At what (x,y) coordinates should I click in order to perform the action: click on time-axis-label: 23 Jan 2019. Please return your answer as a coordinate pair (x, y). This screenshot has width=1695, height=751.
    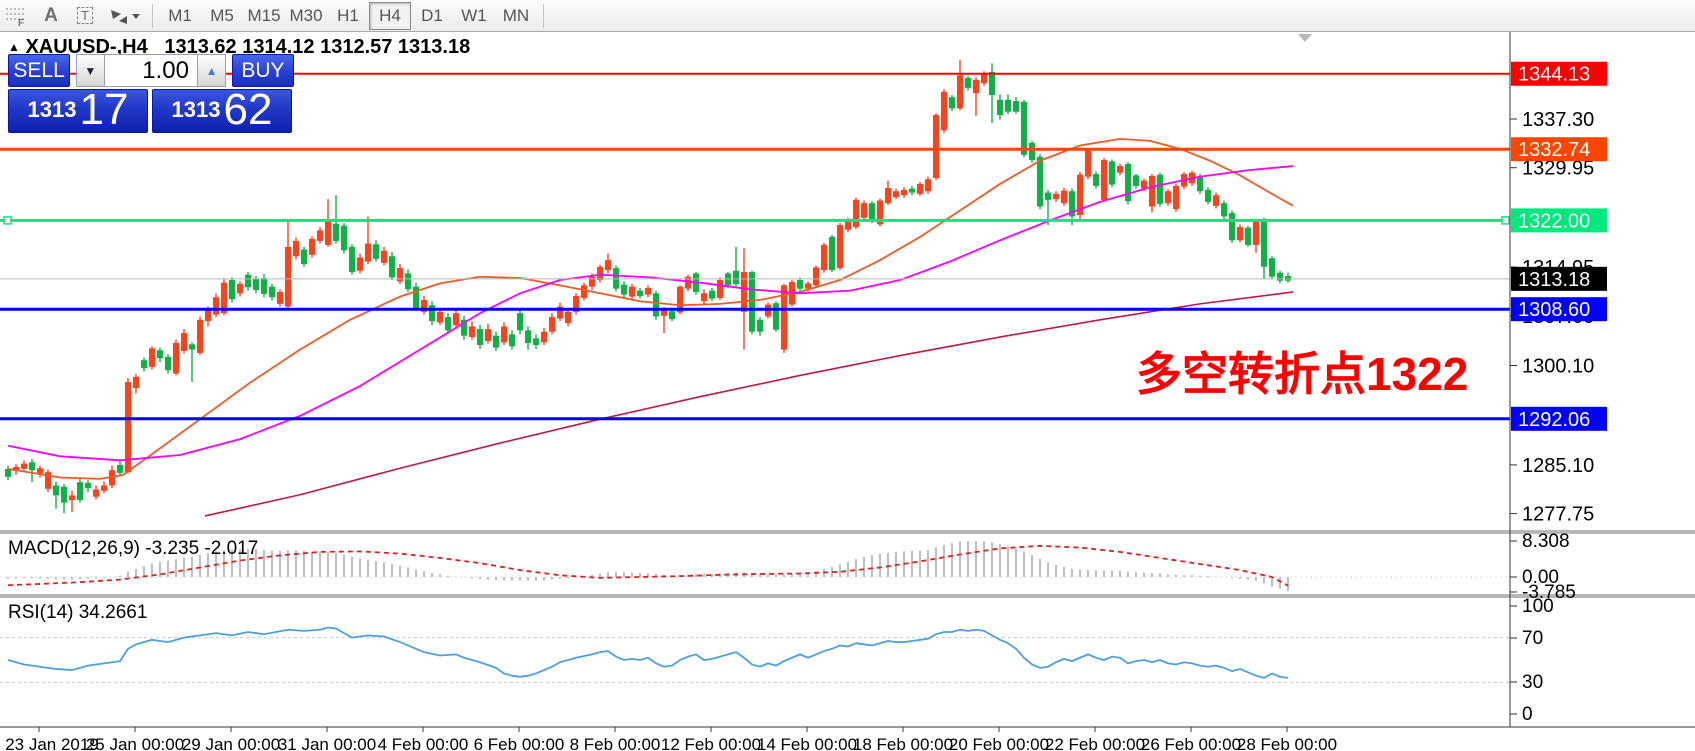
    Looking at the image, I should click on (52, 743).